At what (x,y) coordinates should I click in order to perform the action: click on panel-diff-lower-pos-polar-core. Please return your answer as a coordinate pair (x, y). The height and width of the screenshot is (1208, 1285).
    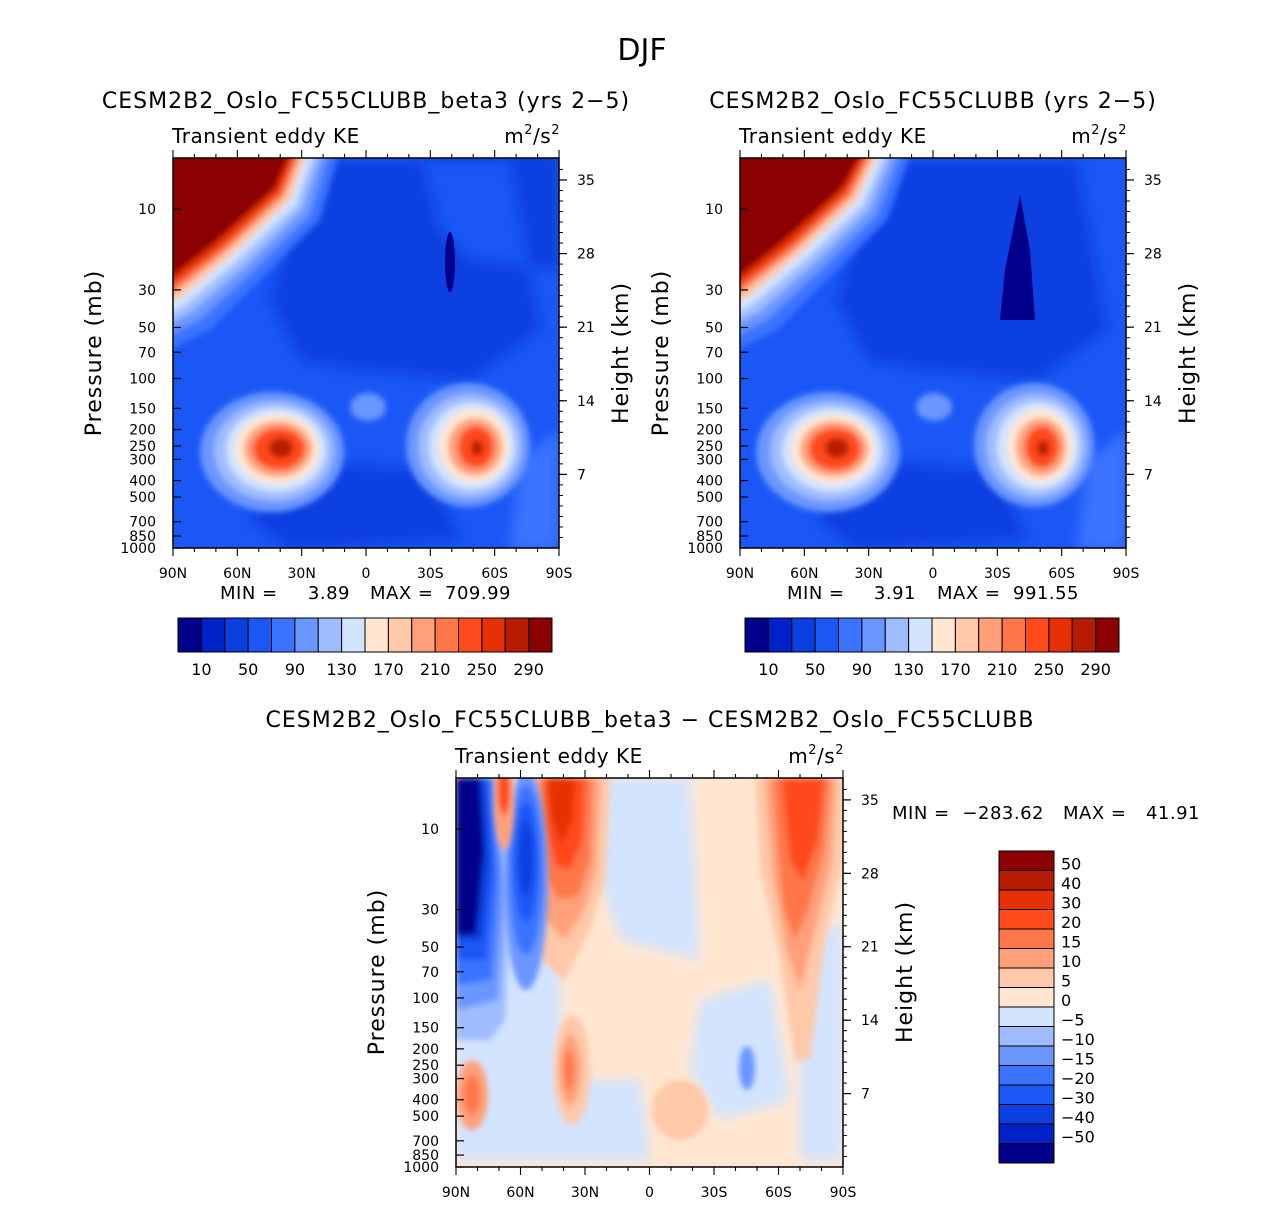
    Looking at the image, I should click on (472, 1095).